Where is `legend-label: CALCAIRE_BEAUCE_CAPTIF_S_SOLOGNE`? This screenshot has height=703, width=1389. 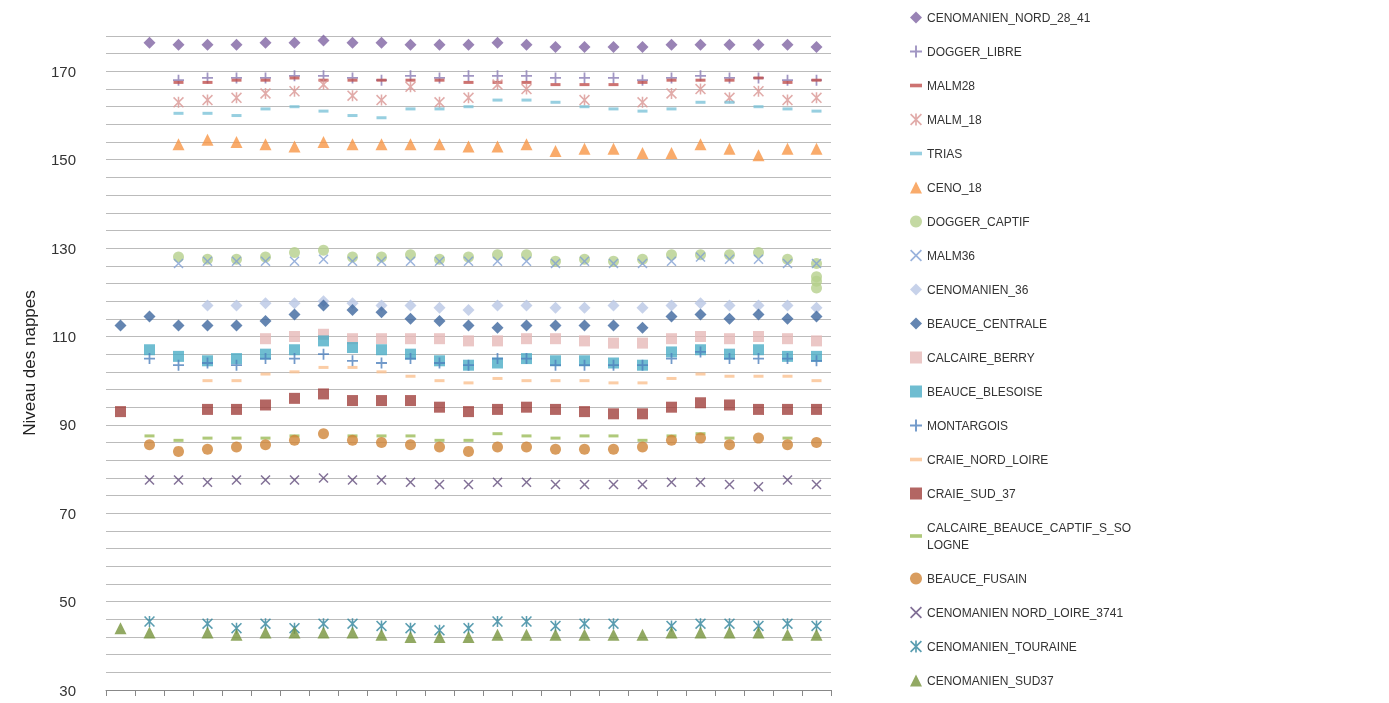
legend-label: CALCAIRE_BEAUCE_CAPTIF_S_SOLOGNE is located at coordinates (1029, 536).